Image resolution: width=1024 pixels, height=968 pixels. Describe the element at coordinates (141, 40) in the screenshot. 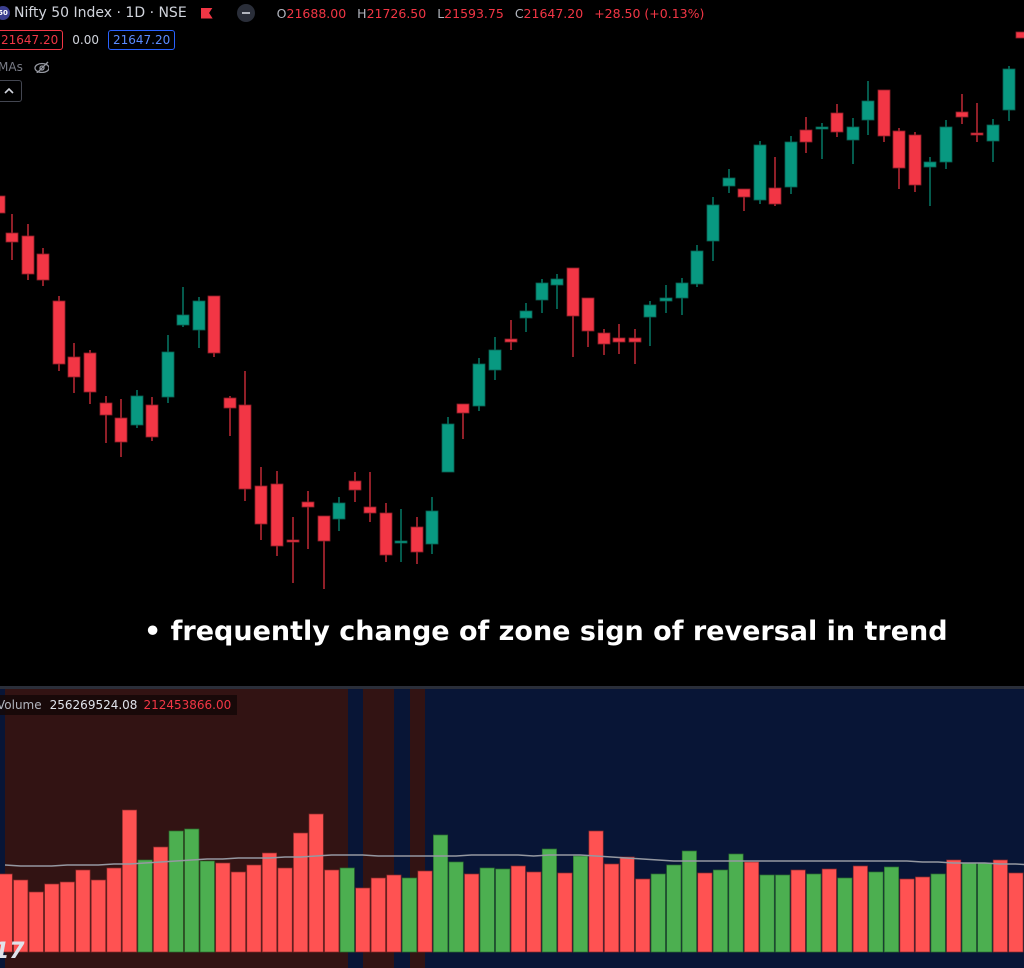

I see `buy-price-button: 21647.20` at that location.